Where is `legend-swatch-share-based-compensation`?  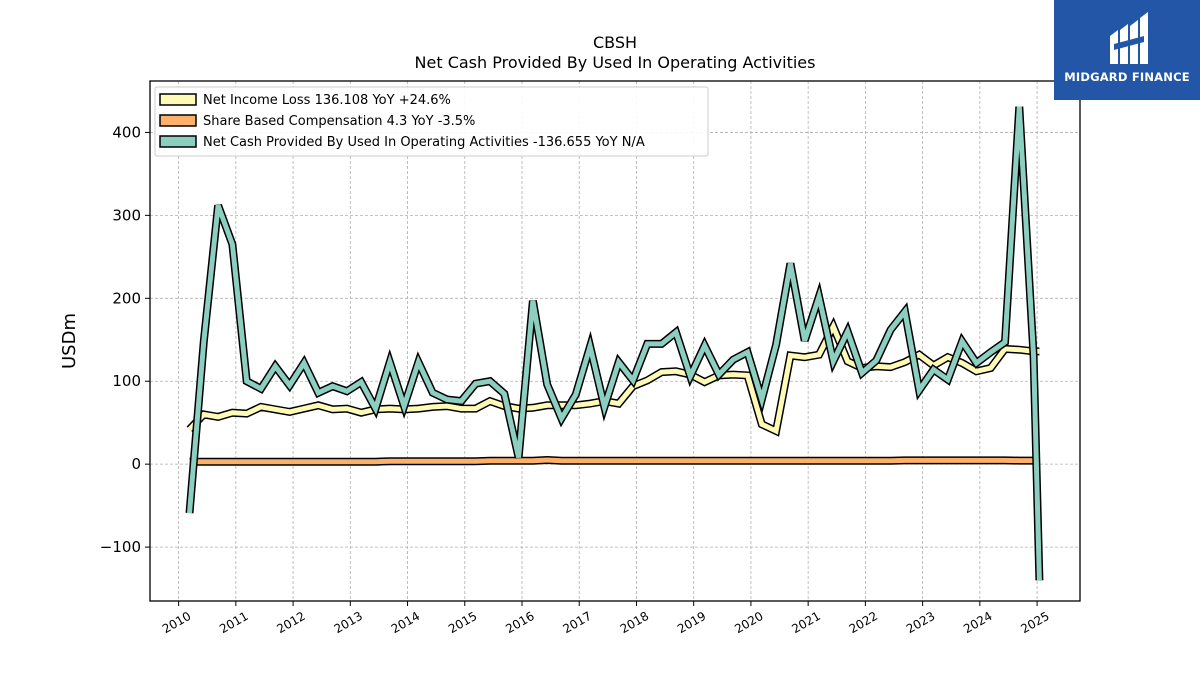 legend-swatch-share-based-compensation is located at coordinates (178, 120).